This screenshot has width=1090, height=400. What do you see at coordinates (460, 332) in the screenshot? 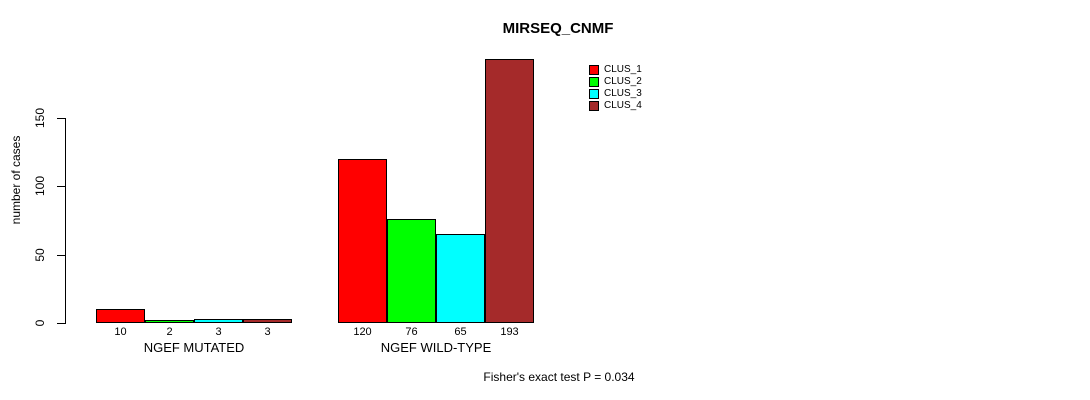
I see `bar-value-label: 65` at bounding box center [460, 332].